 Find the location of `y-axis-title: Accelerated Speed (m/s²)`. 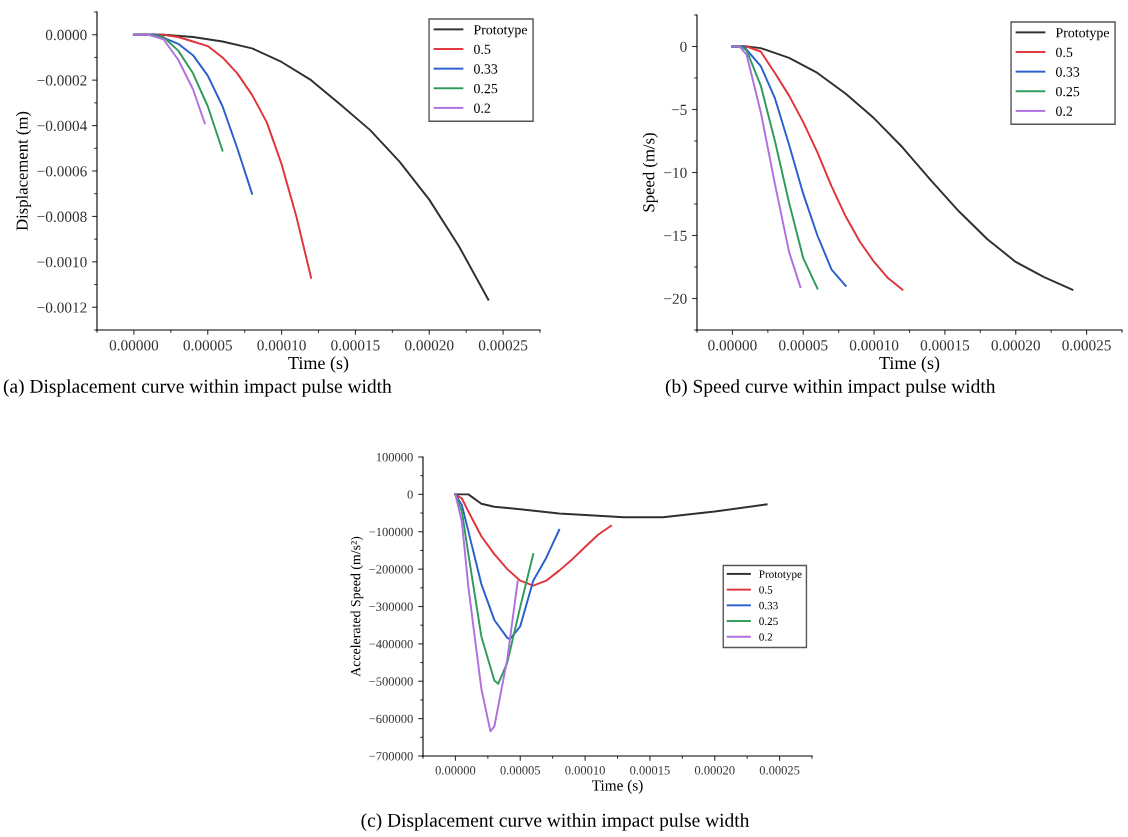

y-axis-title: Accelerated Speed (m/s²) is located at coordinates (357, 606).